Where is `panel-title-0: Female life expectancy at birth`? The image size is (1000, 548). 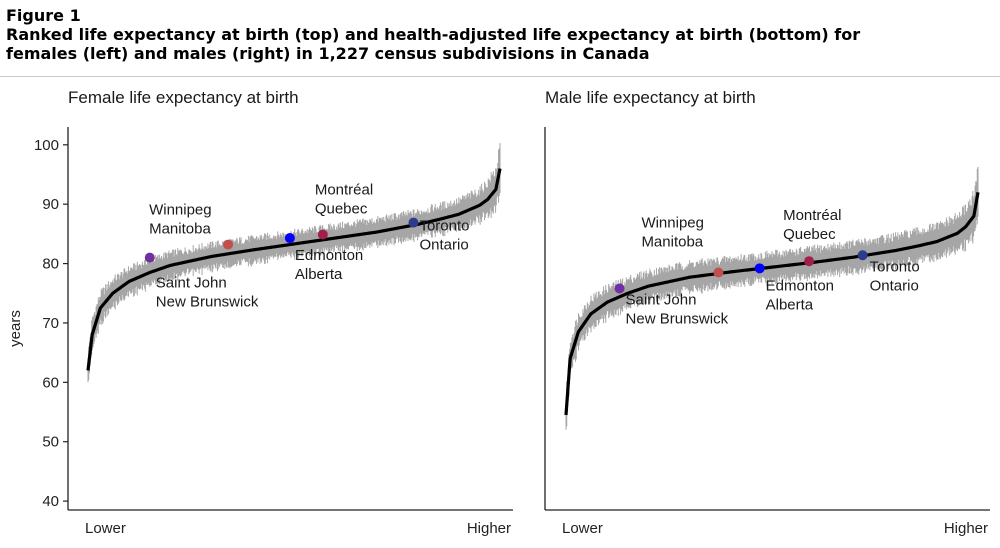 panel-title-0: Female life expectancy at birth is located at coordinates (183, 97).